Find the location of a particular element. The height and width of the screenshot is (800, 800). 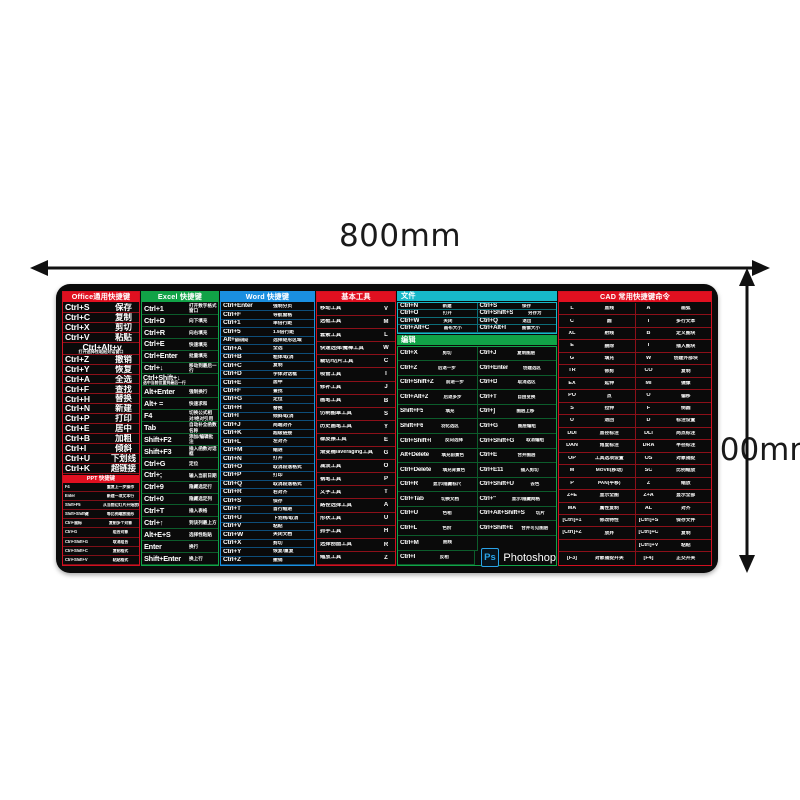

shortcut-key: Ctrl+W is located at coordinates (233, 534).